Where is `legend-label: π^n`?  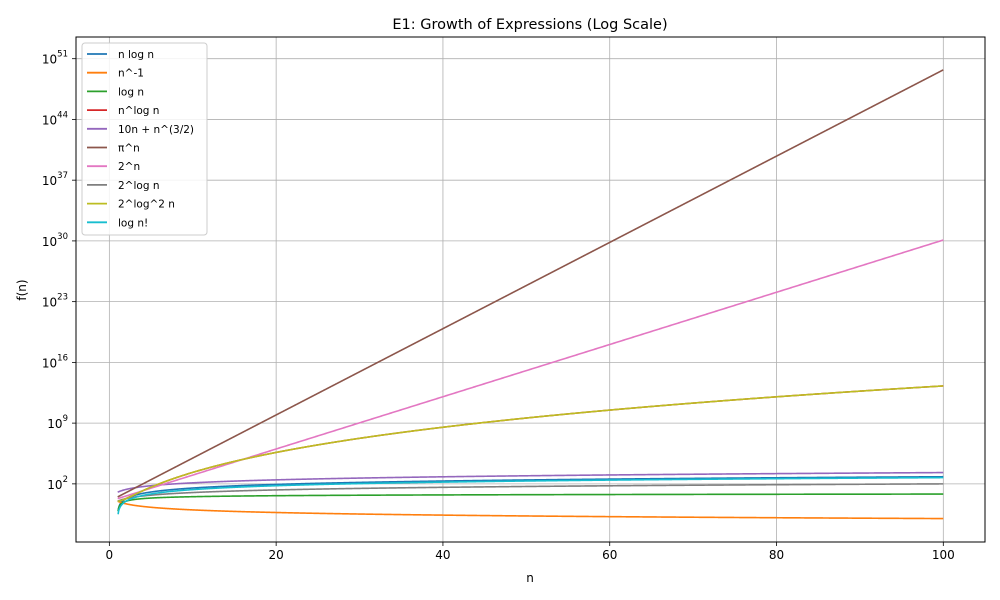
legend-label: π^n is located at coordinates (129, 149).